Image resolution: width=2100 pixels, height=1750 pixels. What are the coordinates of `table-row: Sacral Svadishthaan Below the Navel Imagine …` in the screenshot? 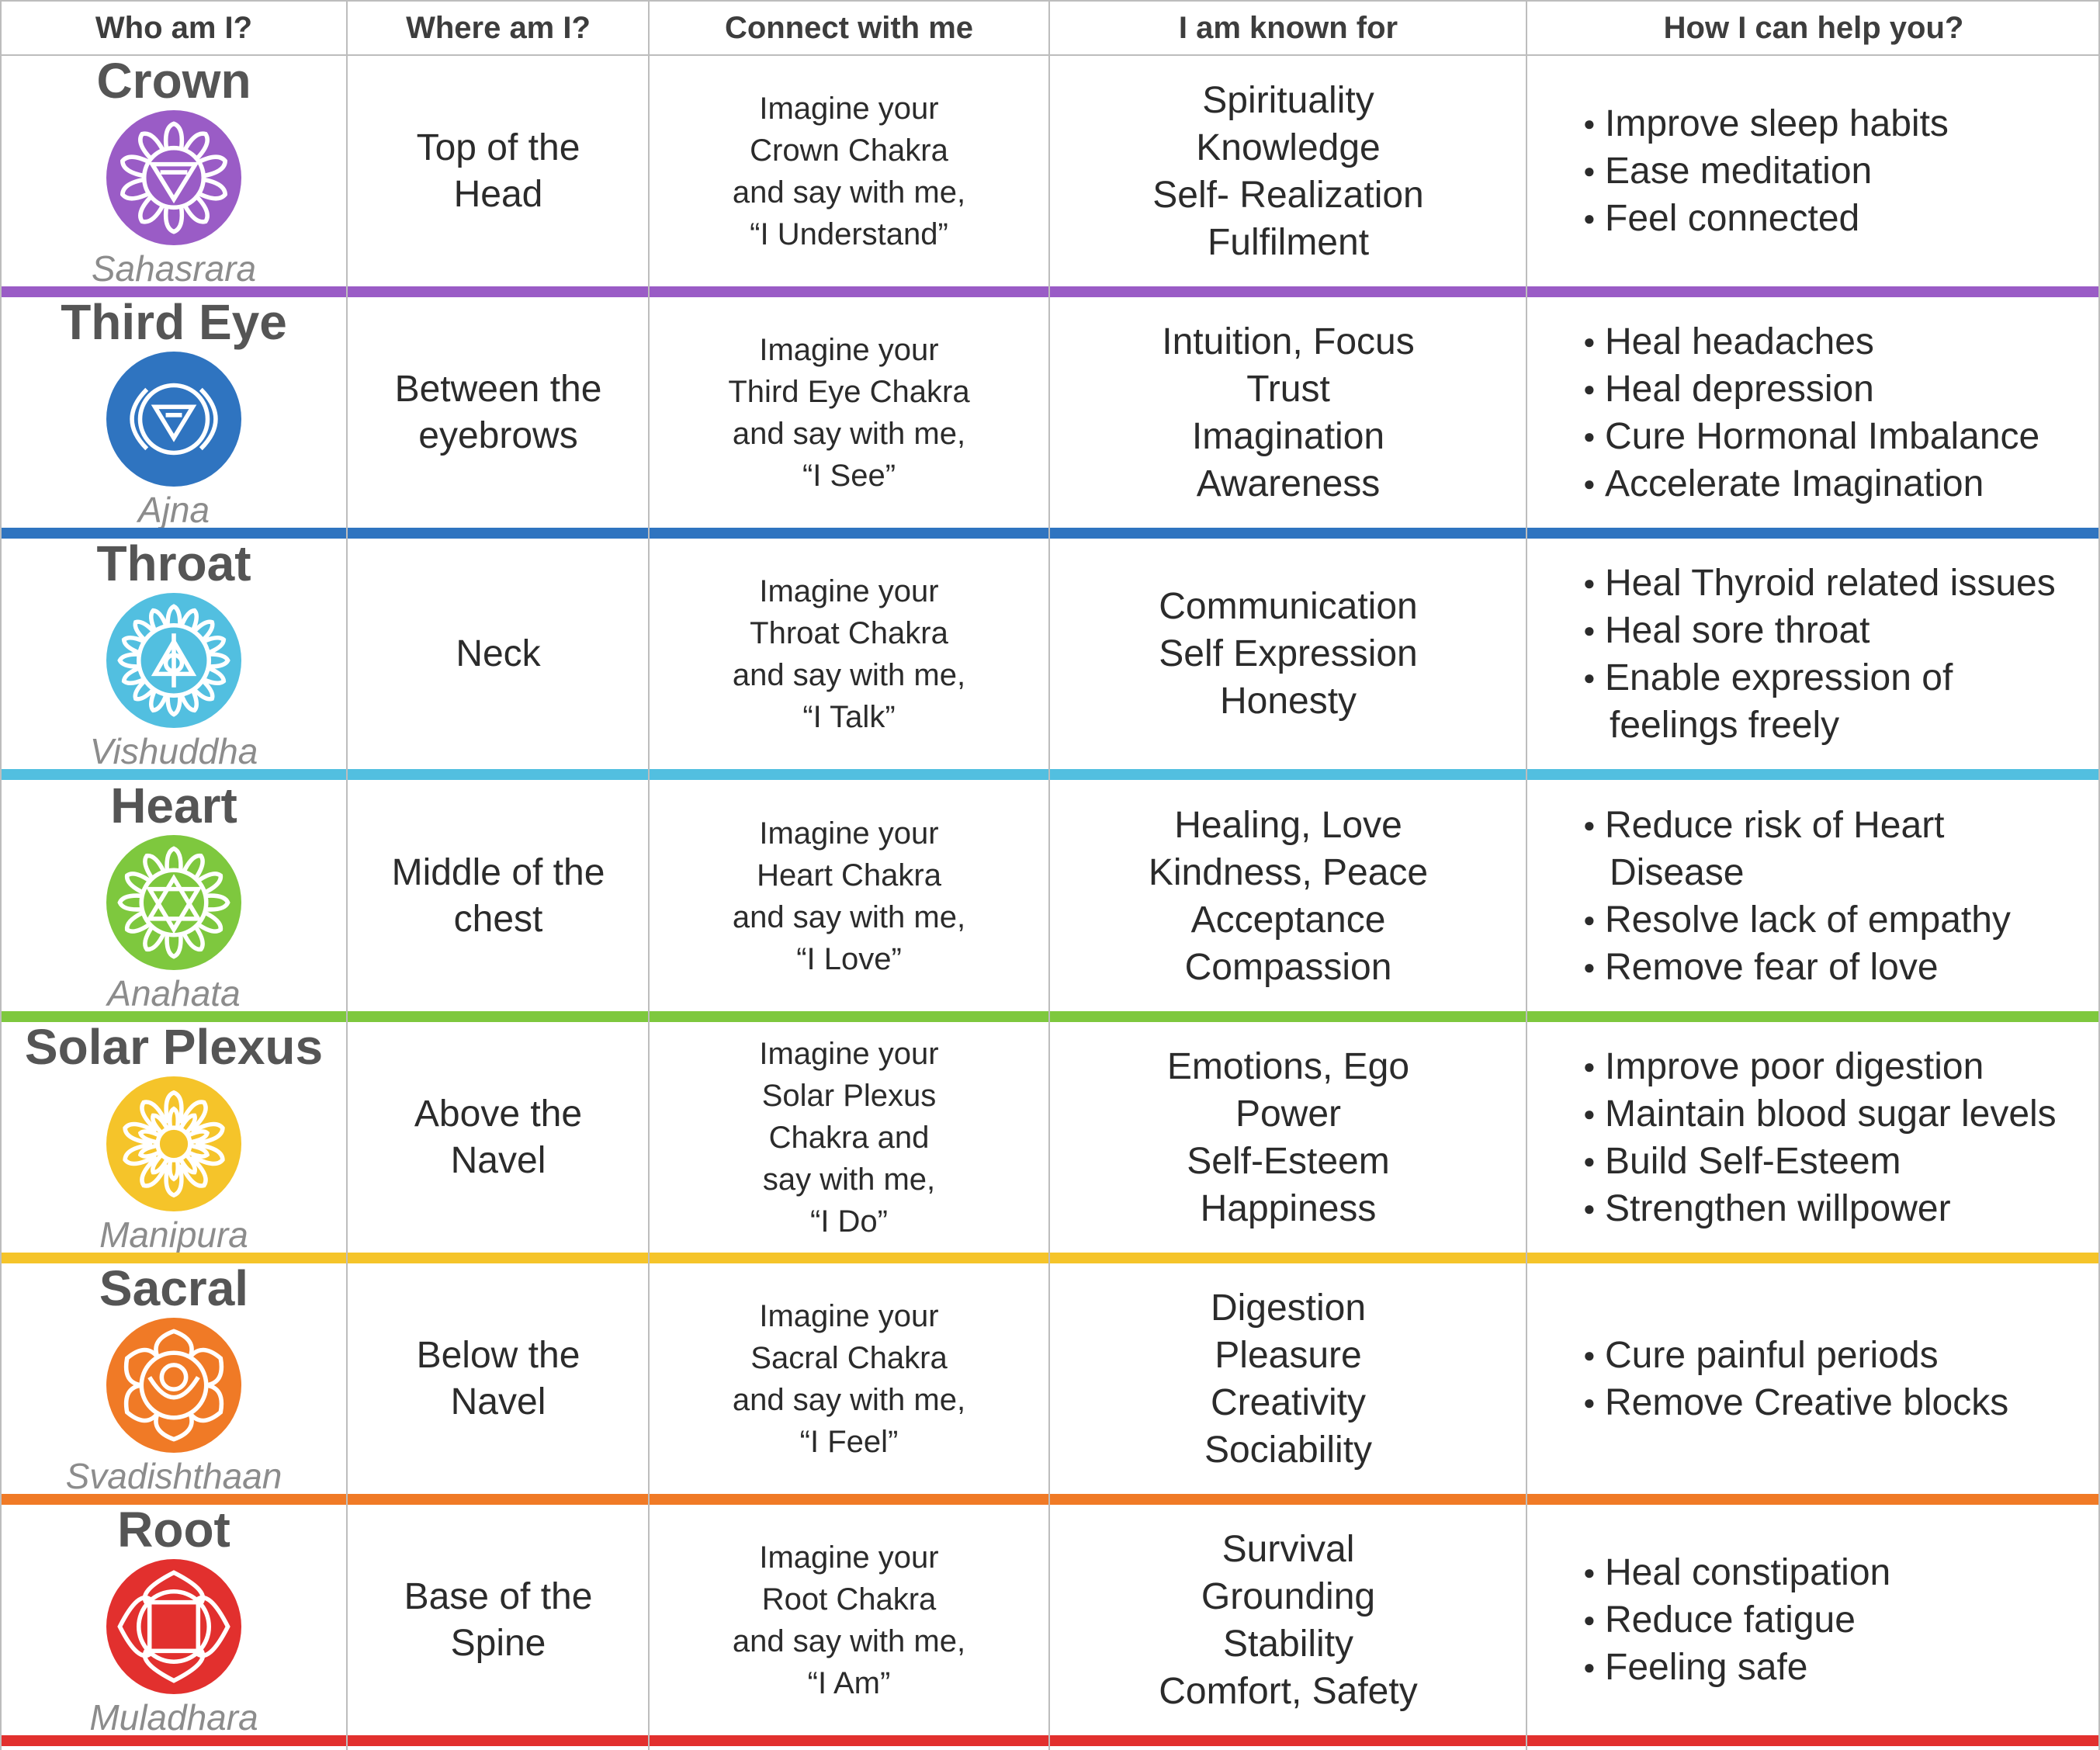 It's located at (1050, 1378).